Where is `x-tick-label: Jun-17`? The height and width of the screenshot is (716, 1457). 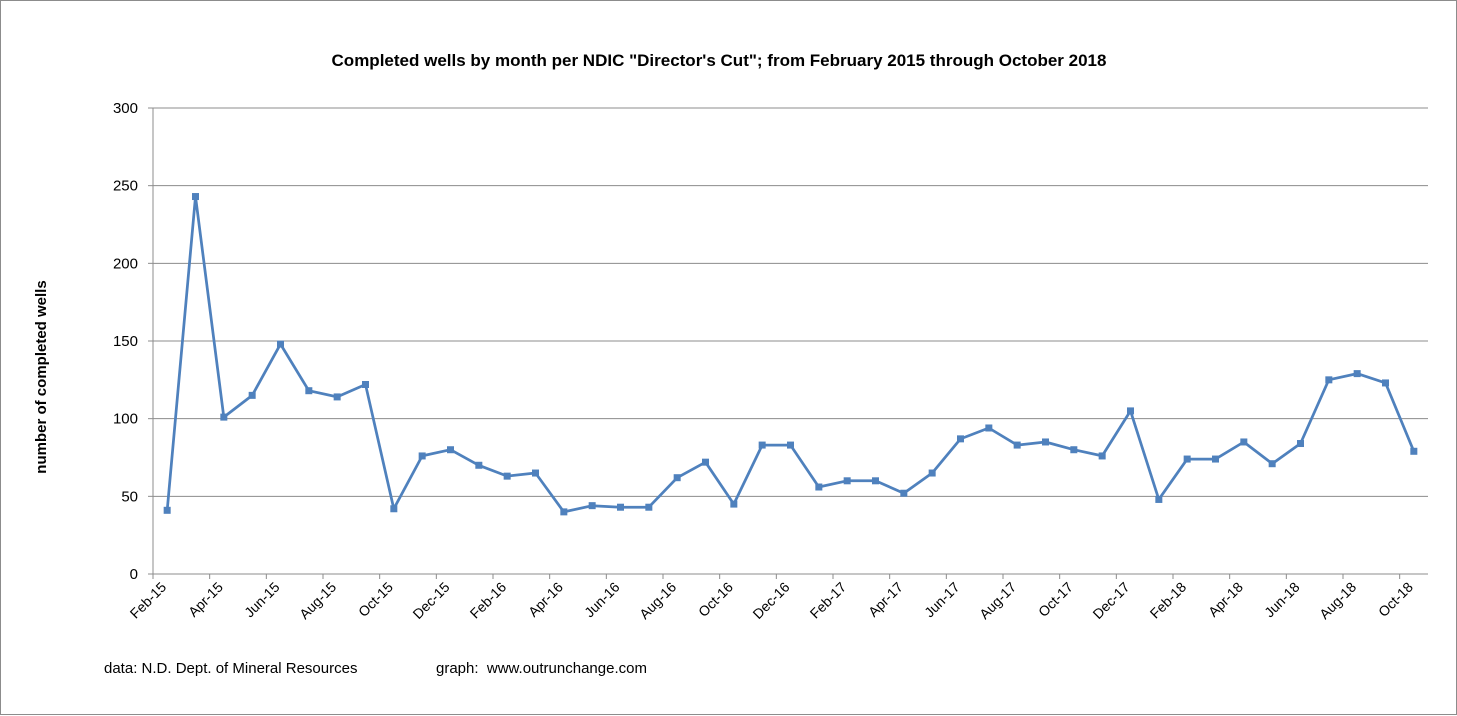 x-tick-label: Jun-17 is located at coordinates (942, 600).